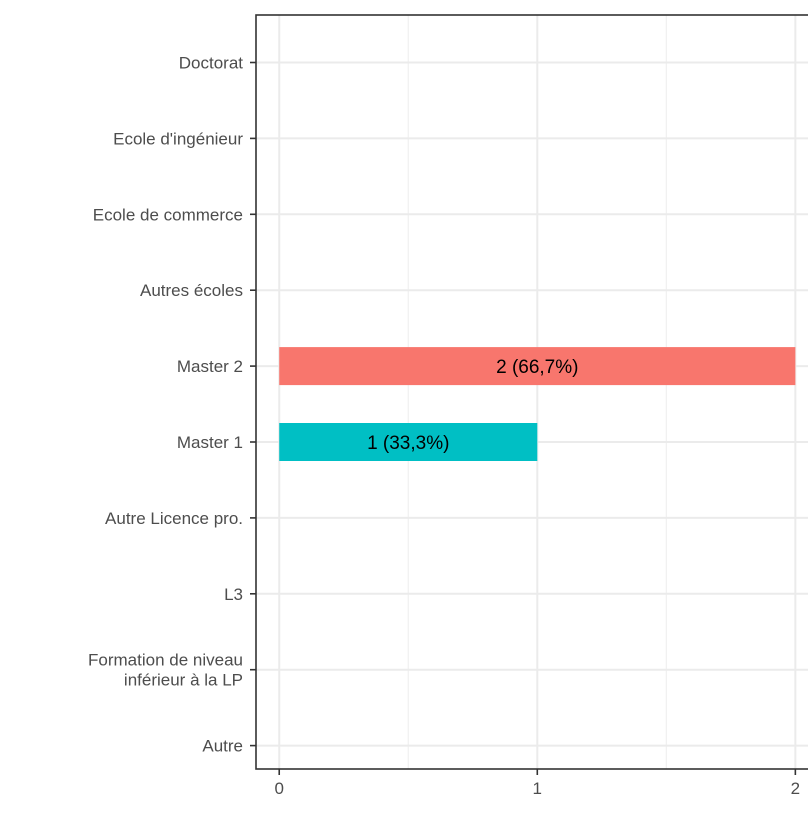  I want to click on y-tick-label: Ecole d'ingénieur, so click(178, 138).